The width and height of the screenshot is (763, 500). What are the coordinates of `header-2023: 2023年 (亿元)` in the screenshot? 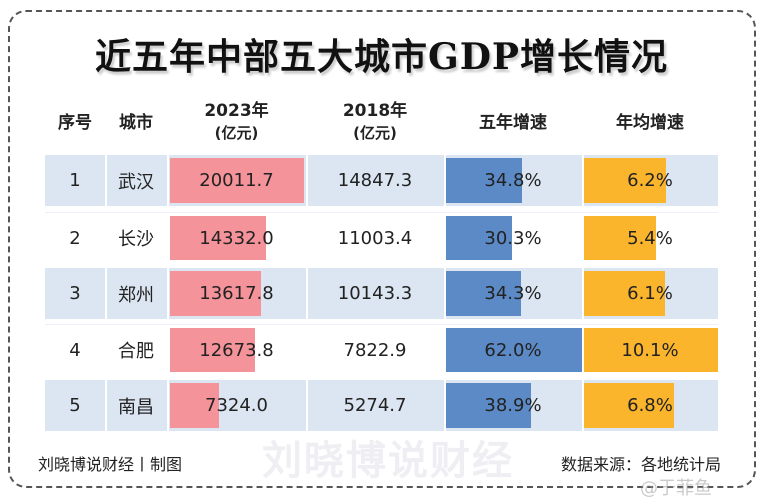 It's located at (236, 122).